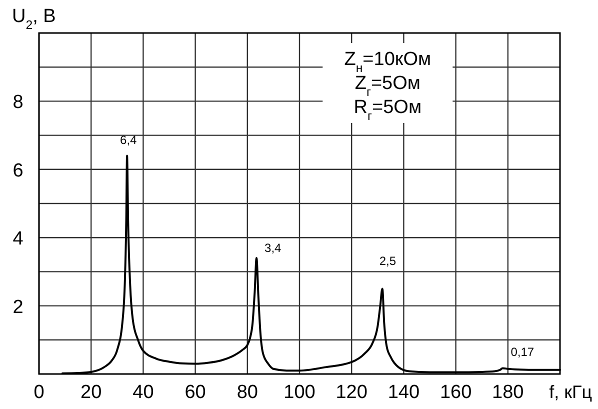 Image resolution: width=598 pixels, height=409 pixels. What do you see at coordinates (34, 19) in the screenshot?
I see `y-axis-title: U$_{2}$, В` at bounding box center [34, 19].